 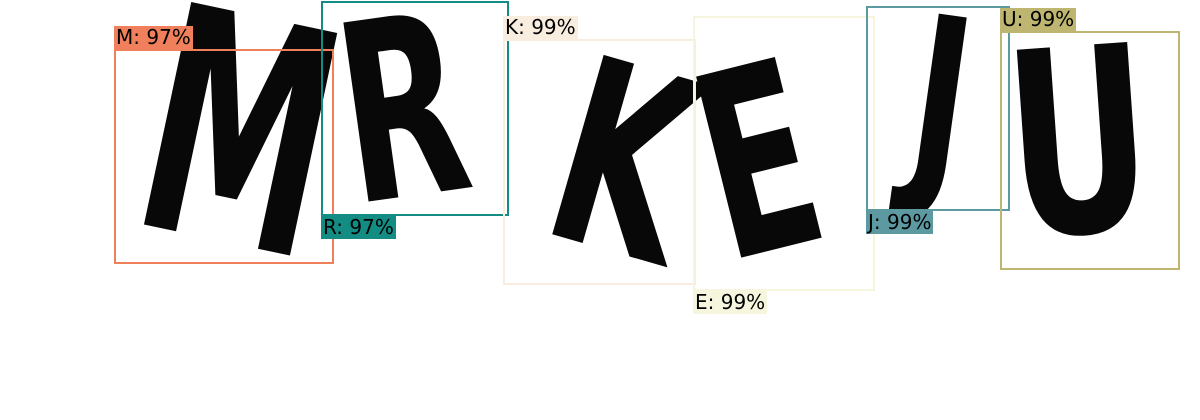 I want to click on detection-label: R: 97%, so click(x=358, y=227).